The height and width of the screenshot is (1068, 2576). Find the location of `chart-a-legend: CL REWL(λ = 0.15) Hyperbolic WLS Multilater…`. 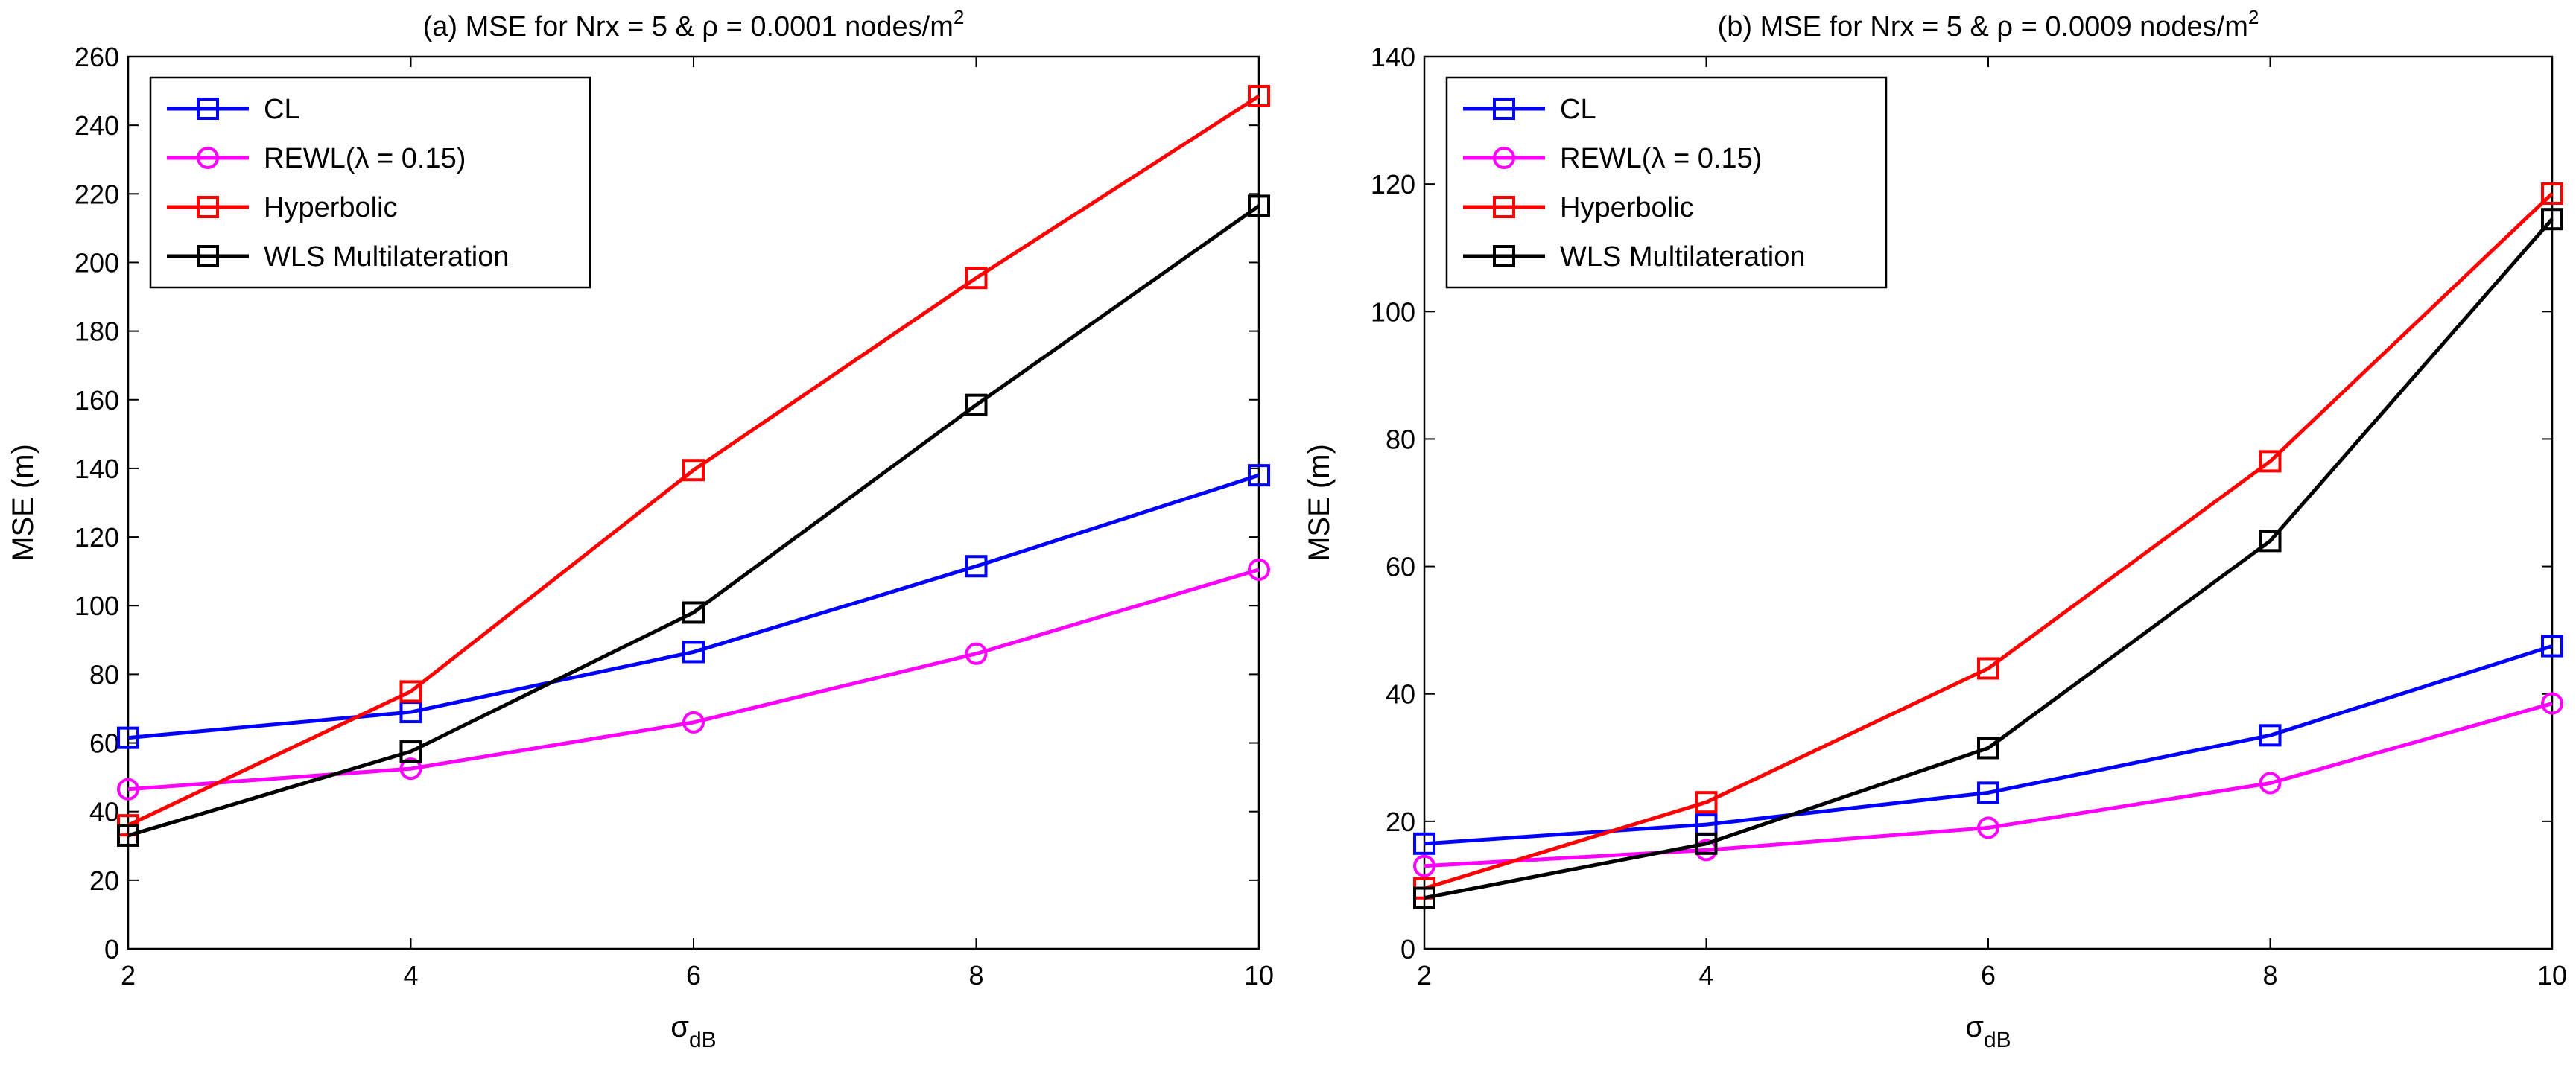

chart-a-legend: CL REWL(λ = 0.15) Hyperbolic WLS Multilater… is located at coordinates (370, 182).